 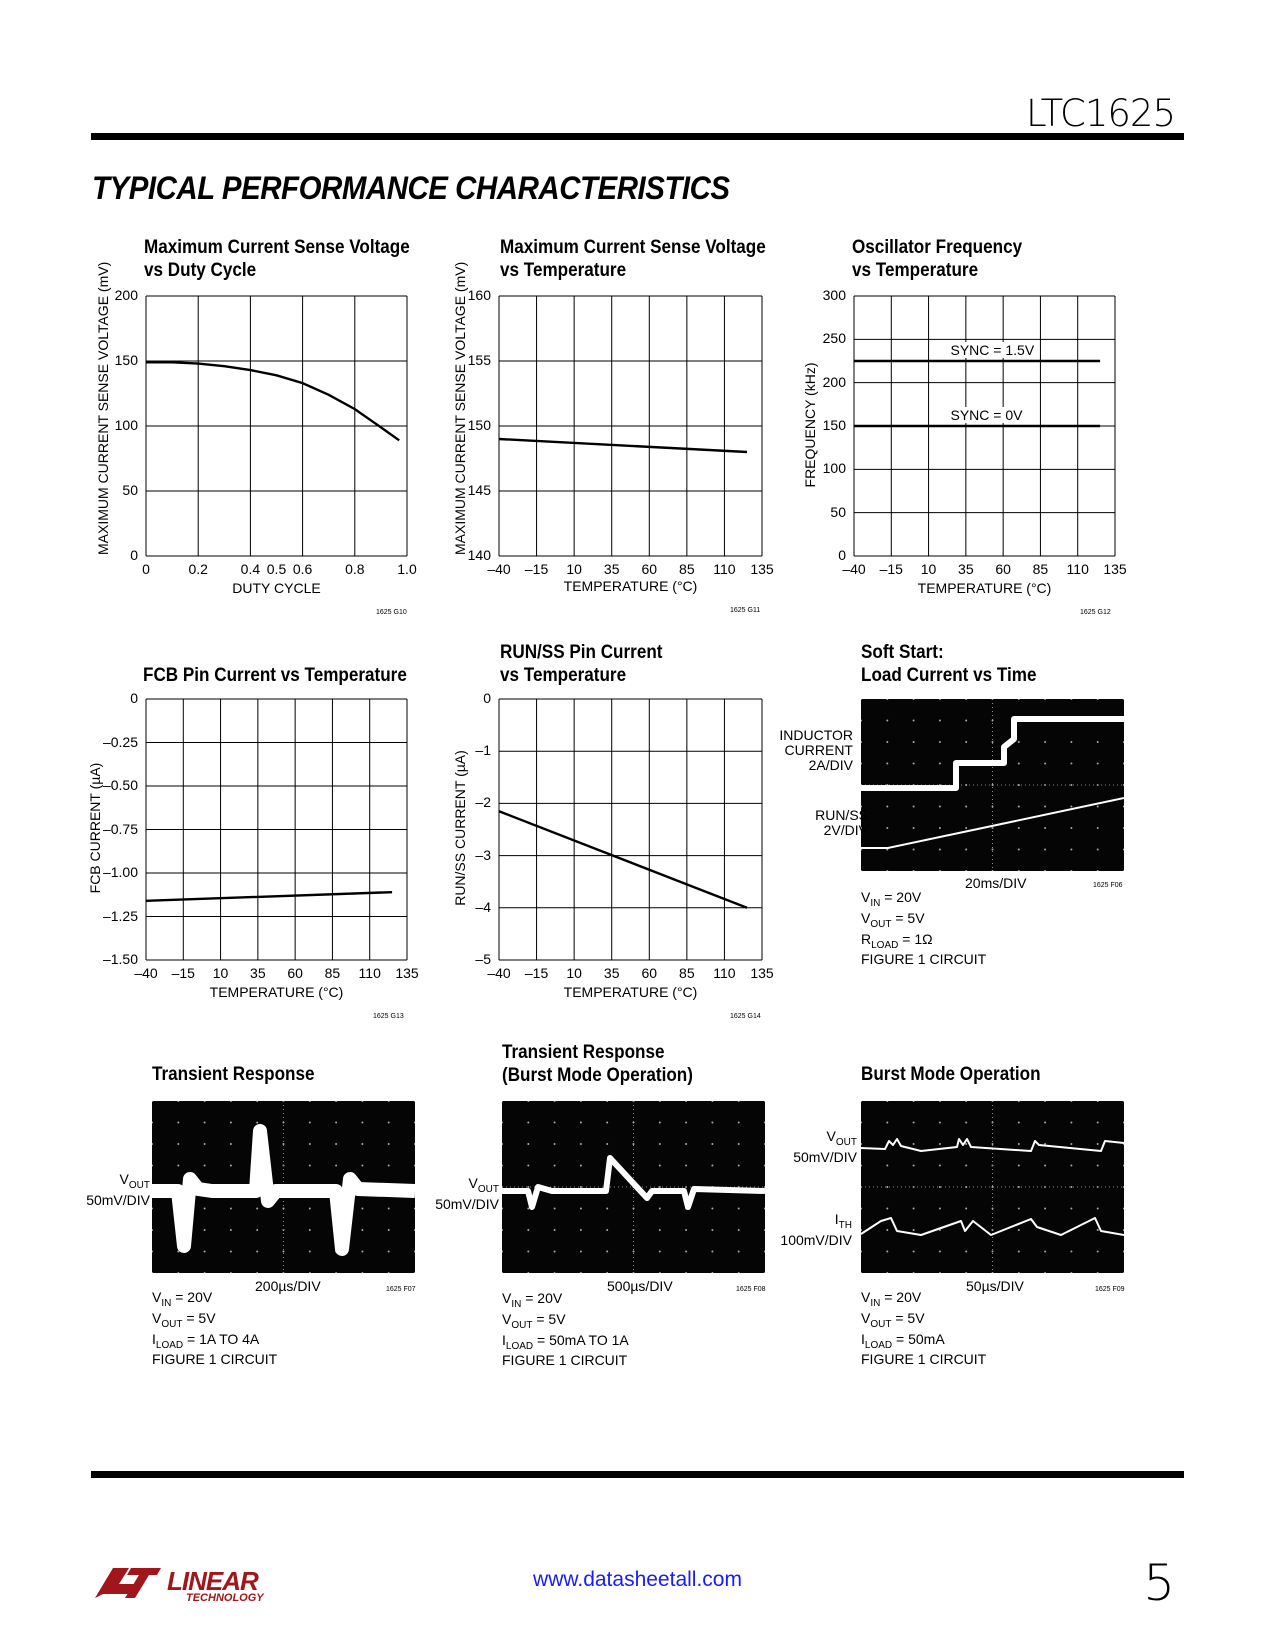 I want to click on y-tick-label: –2, so click(x=483, y=802).